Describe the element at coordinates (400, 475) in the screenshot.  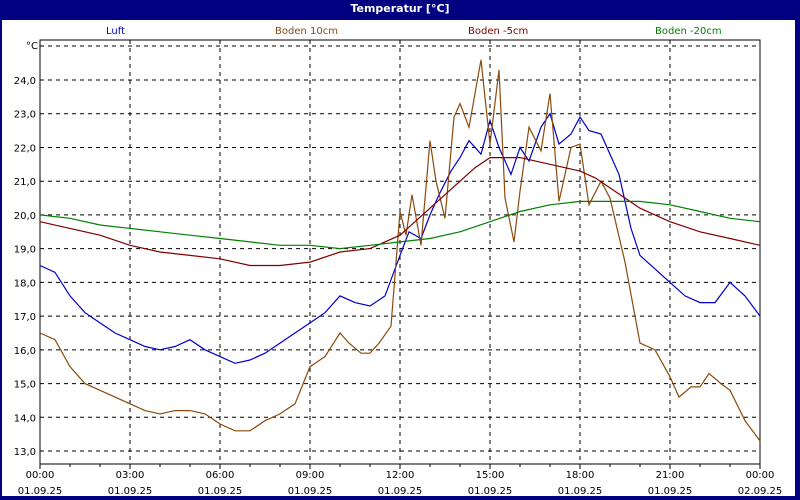
I see `x-tick-time: 12:00` at that location.